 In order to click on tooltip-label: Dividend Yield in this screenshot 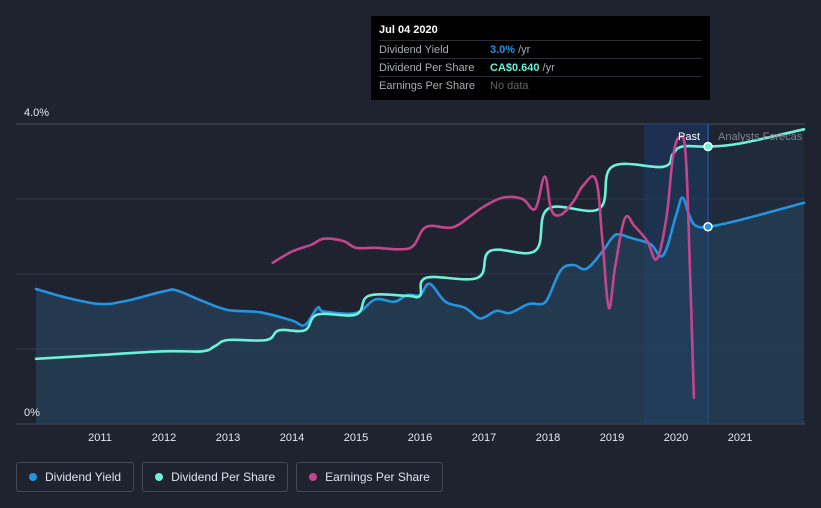, I will do `click(414, 49)`.